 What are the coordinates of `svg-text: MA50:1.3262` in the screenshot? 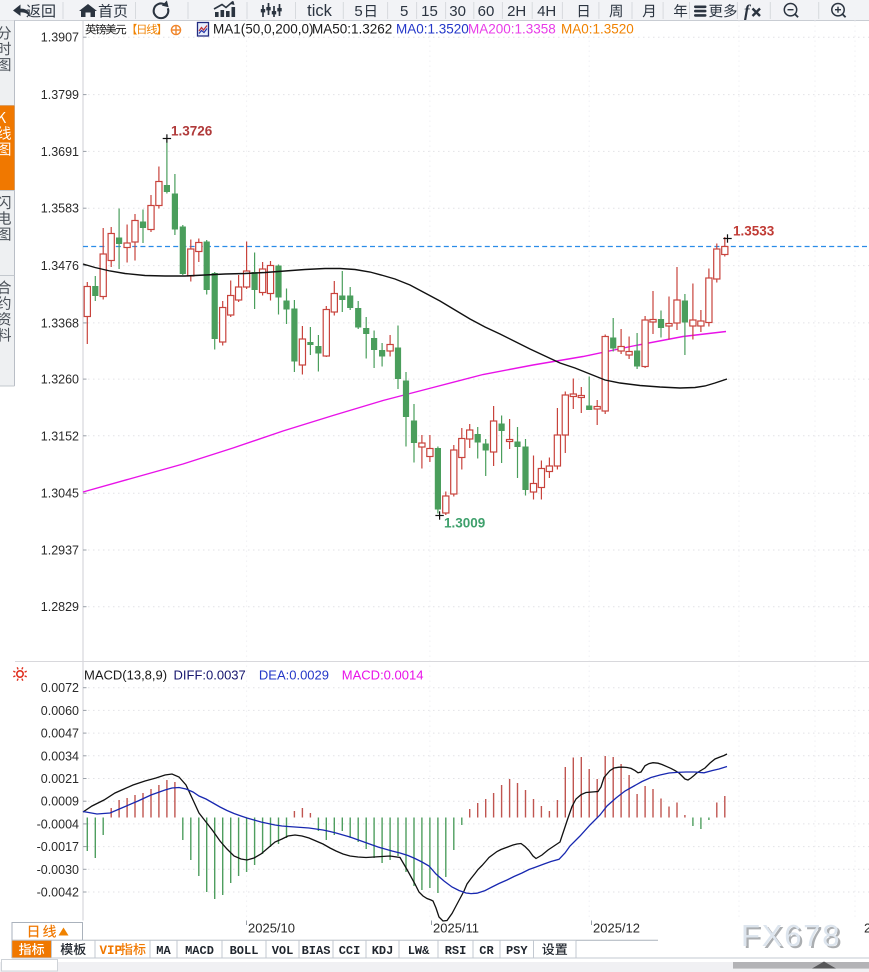 It's located at (352, 29).